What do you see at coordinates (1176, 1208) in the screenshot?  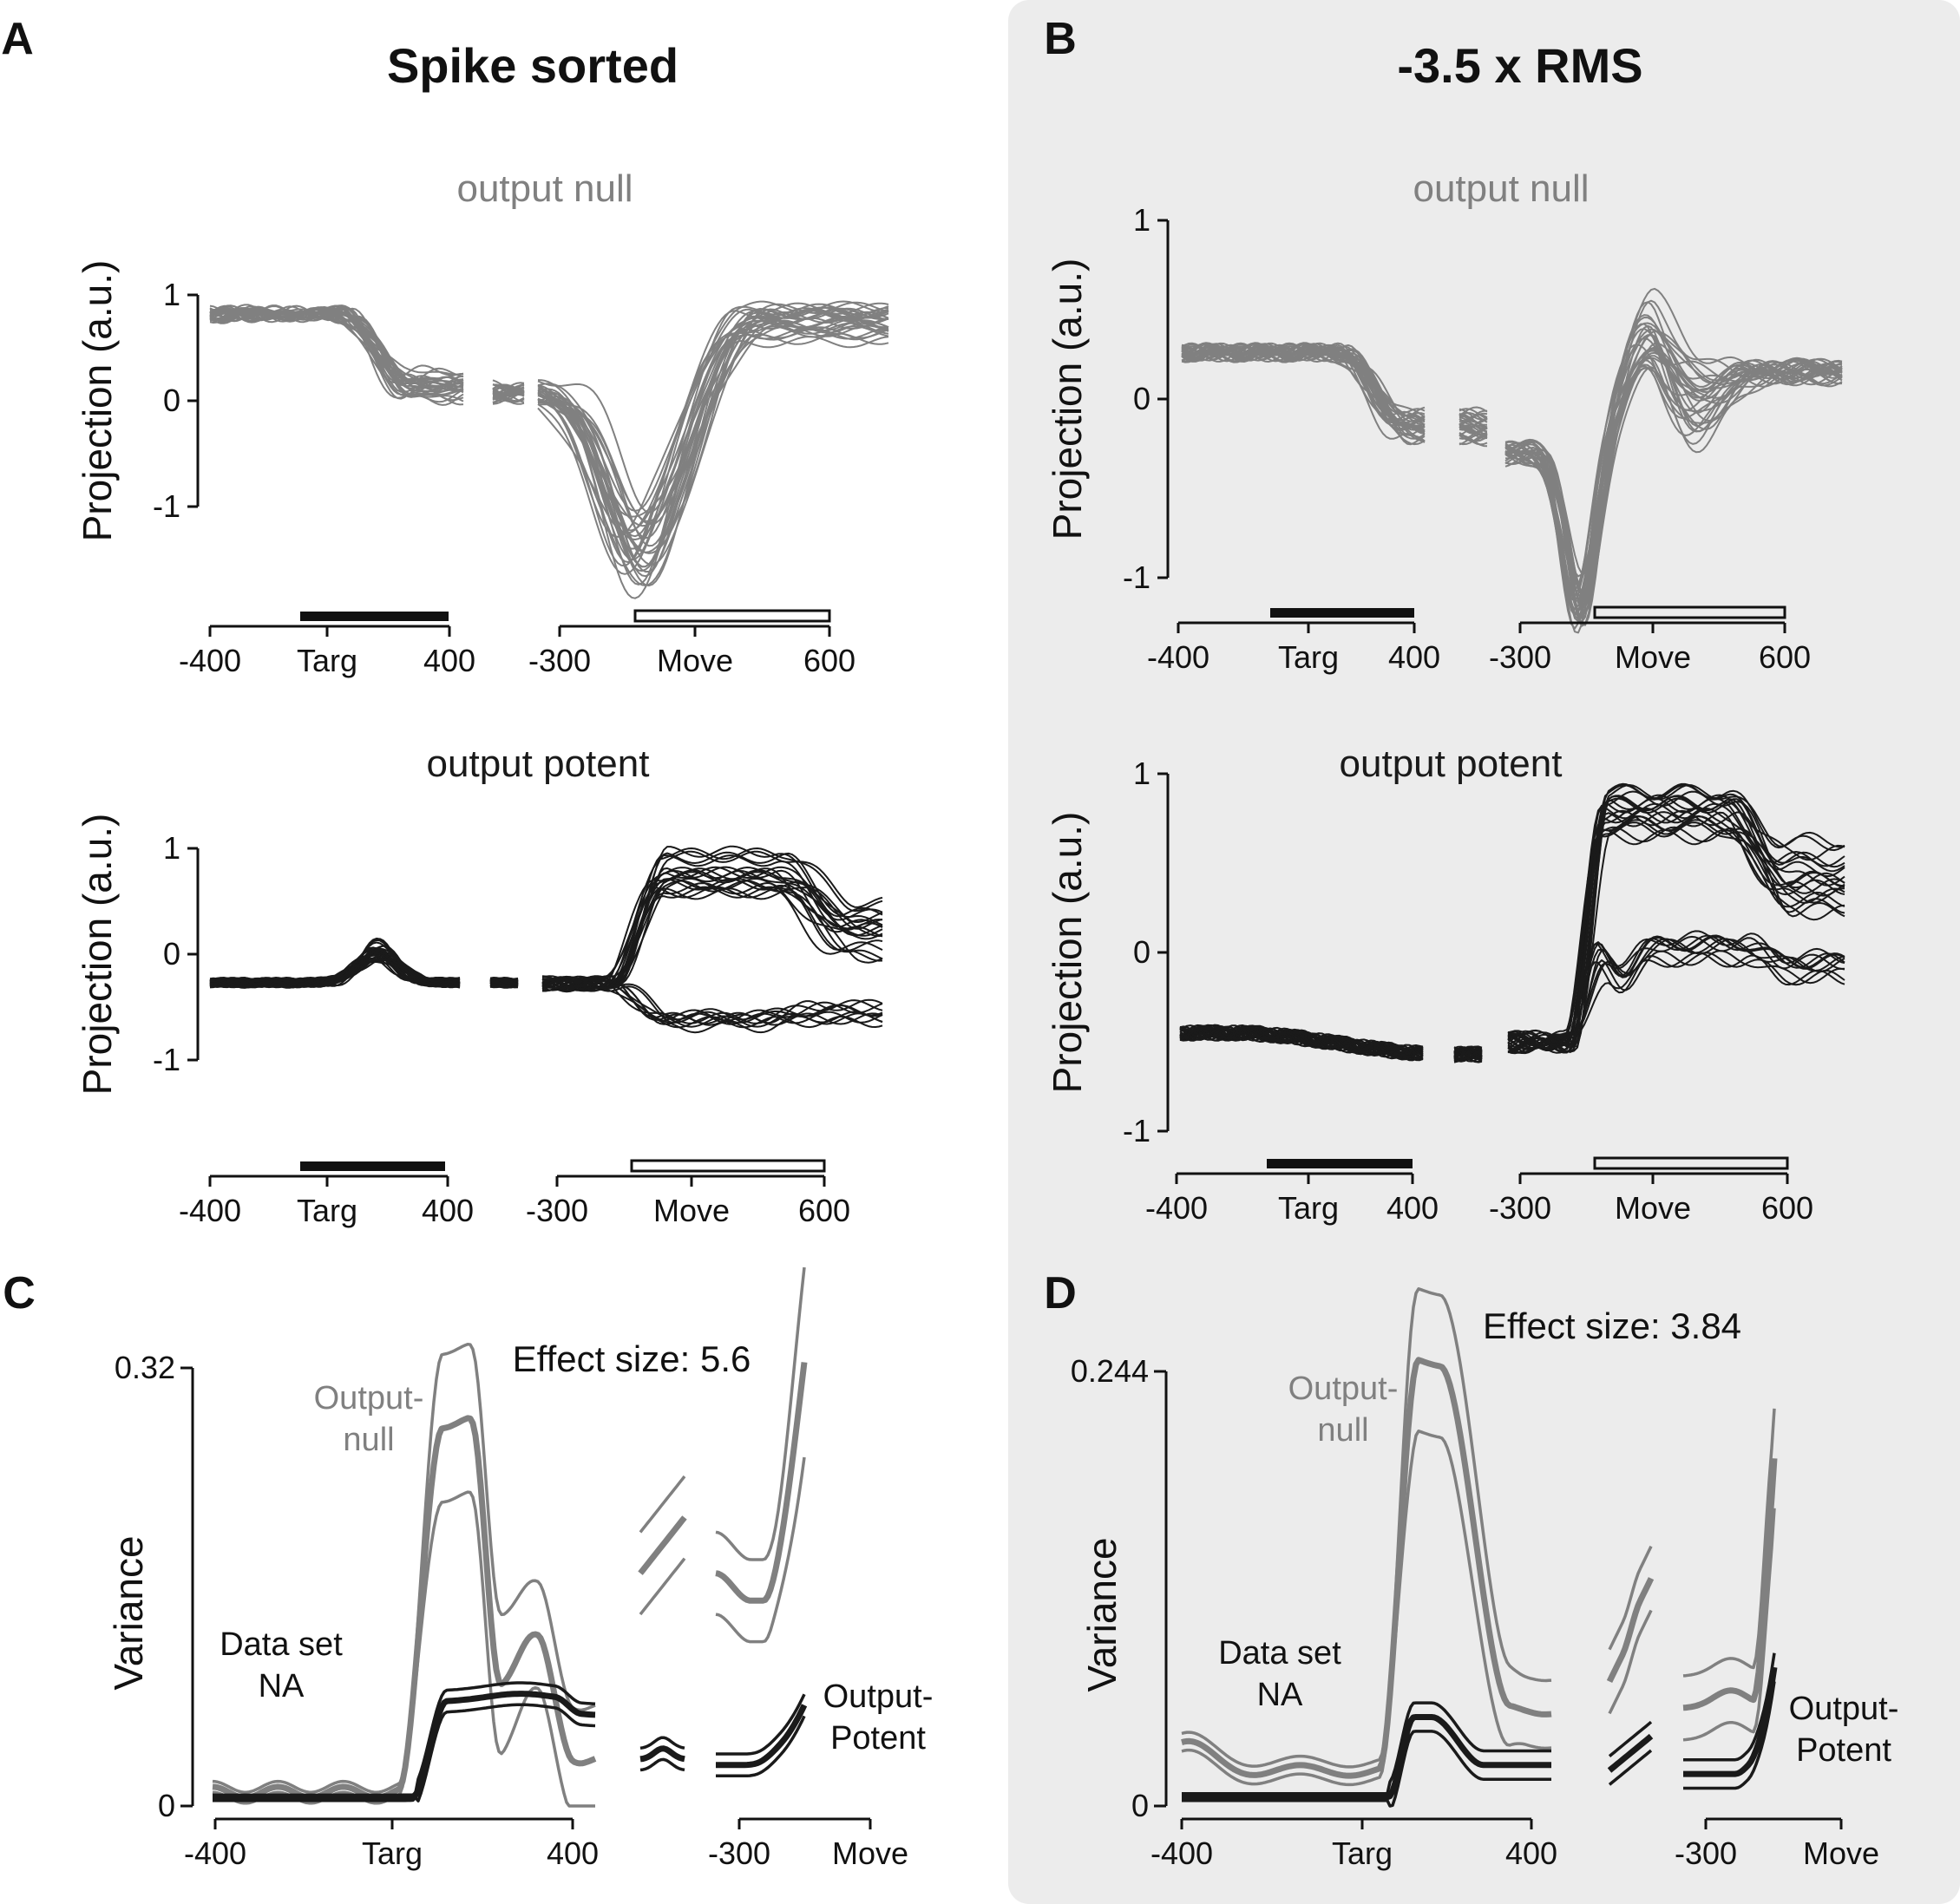 I see `b-potent-targ-xtick-label-start: -400` at bounding box center [1176, 1208].